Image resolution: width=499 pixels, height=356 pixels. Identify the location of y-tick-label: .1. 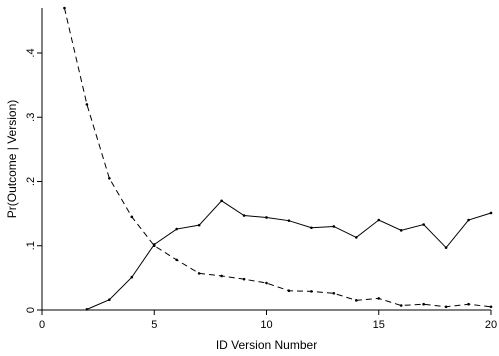
(31, 245).